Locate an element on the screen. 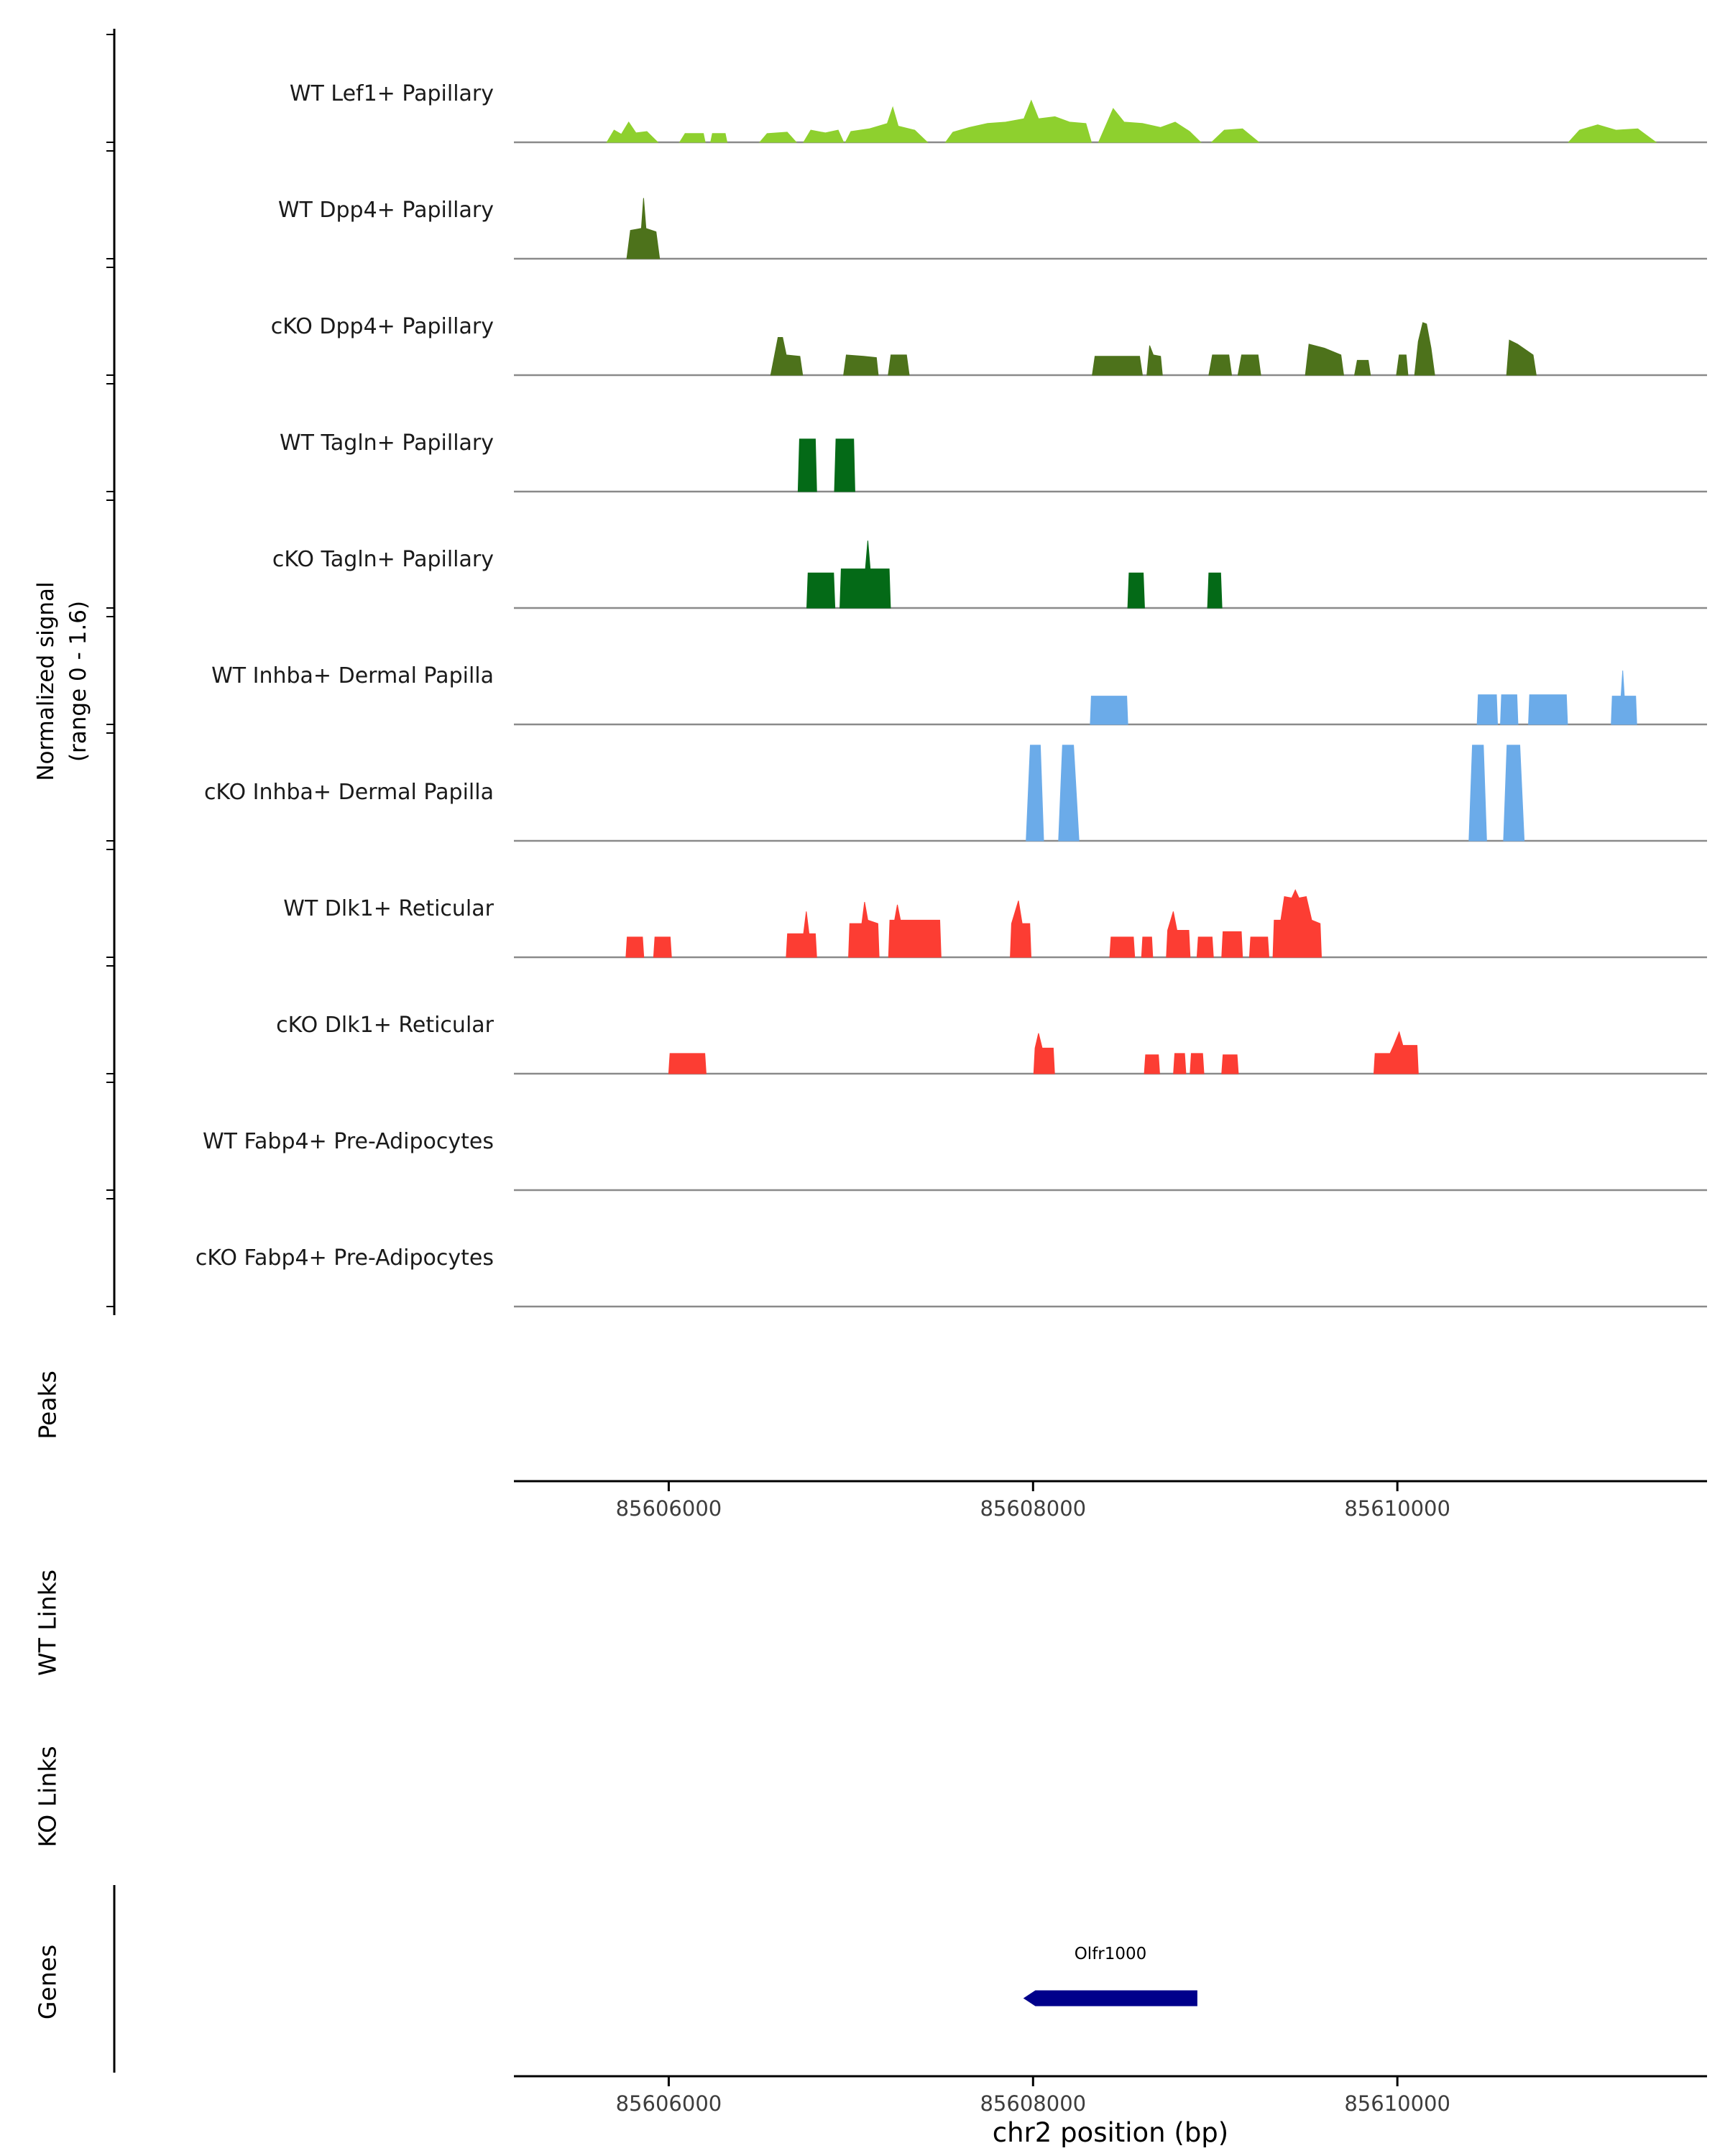  track-label: cKO Dlk1+ Reticular is located at coordinates (385, 1025).